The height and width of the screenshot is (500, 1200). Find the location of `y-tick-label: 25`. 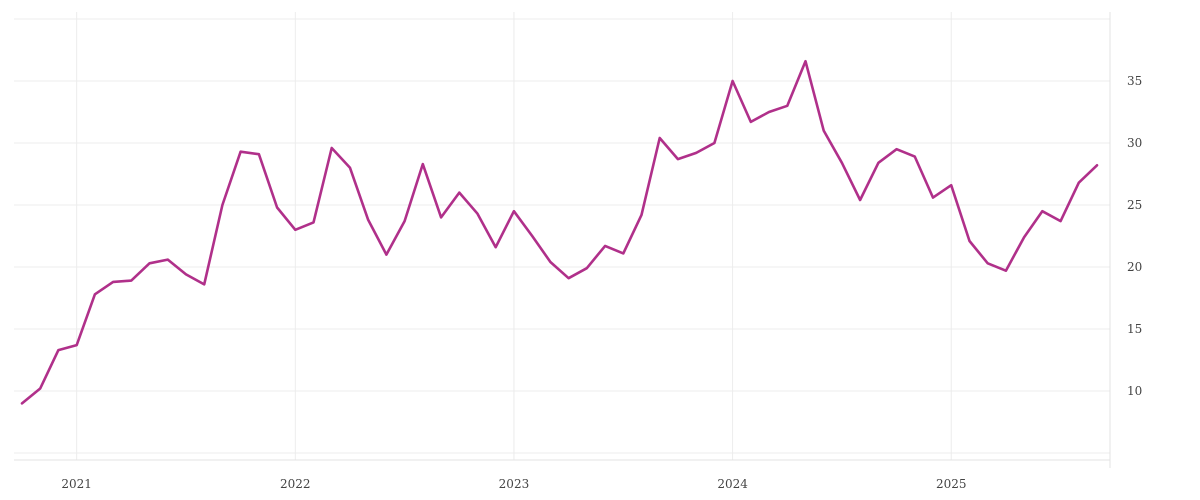

y-tick-label: 25 is located at coordinates (1134, 205).